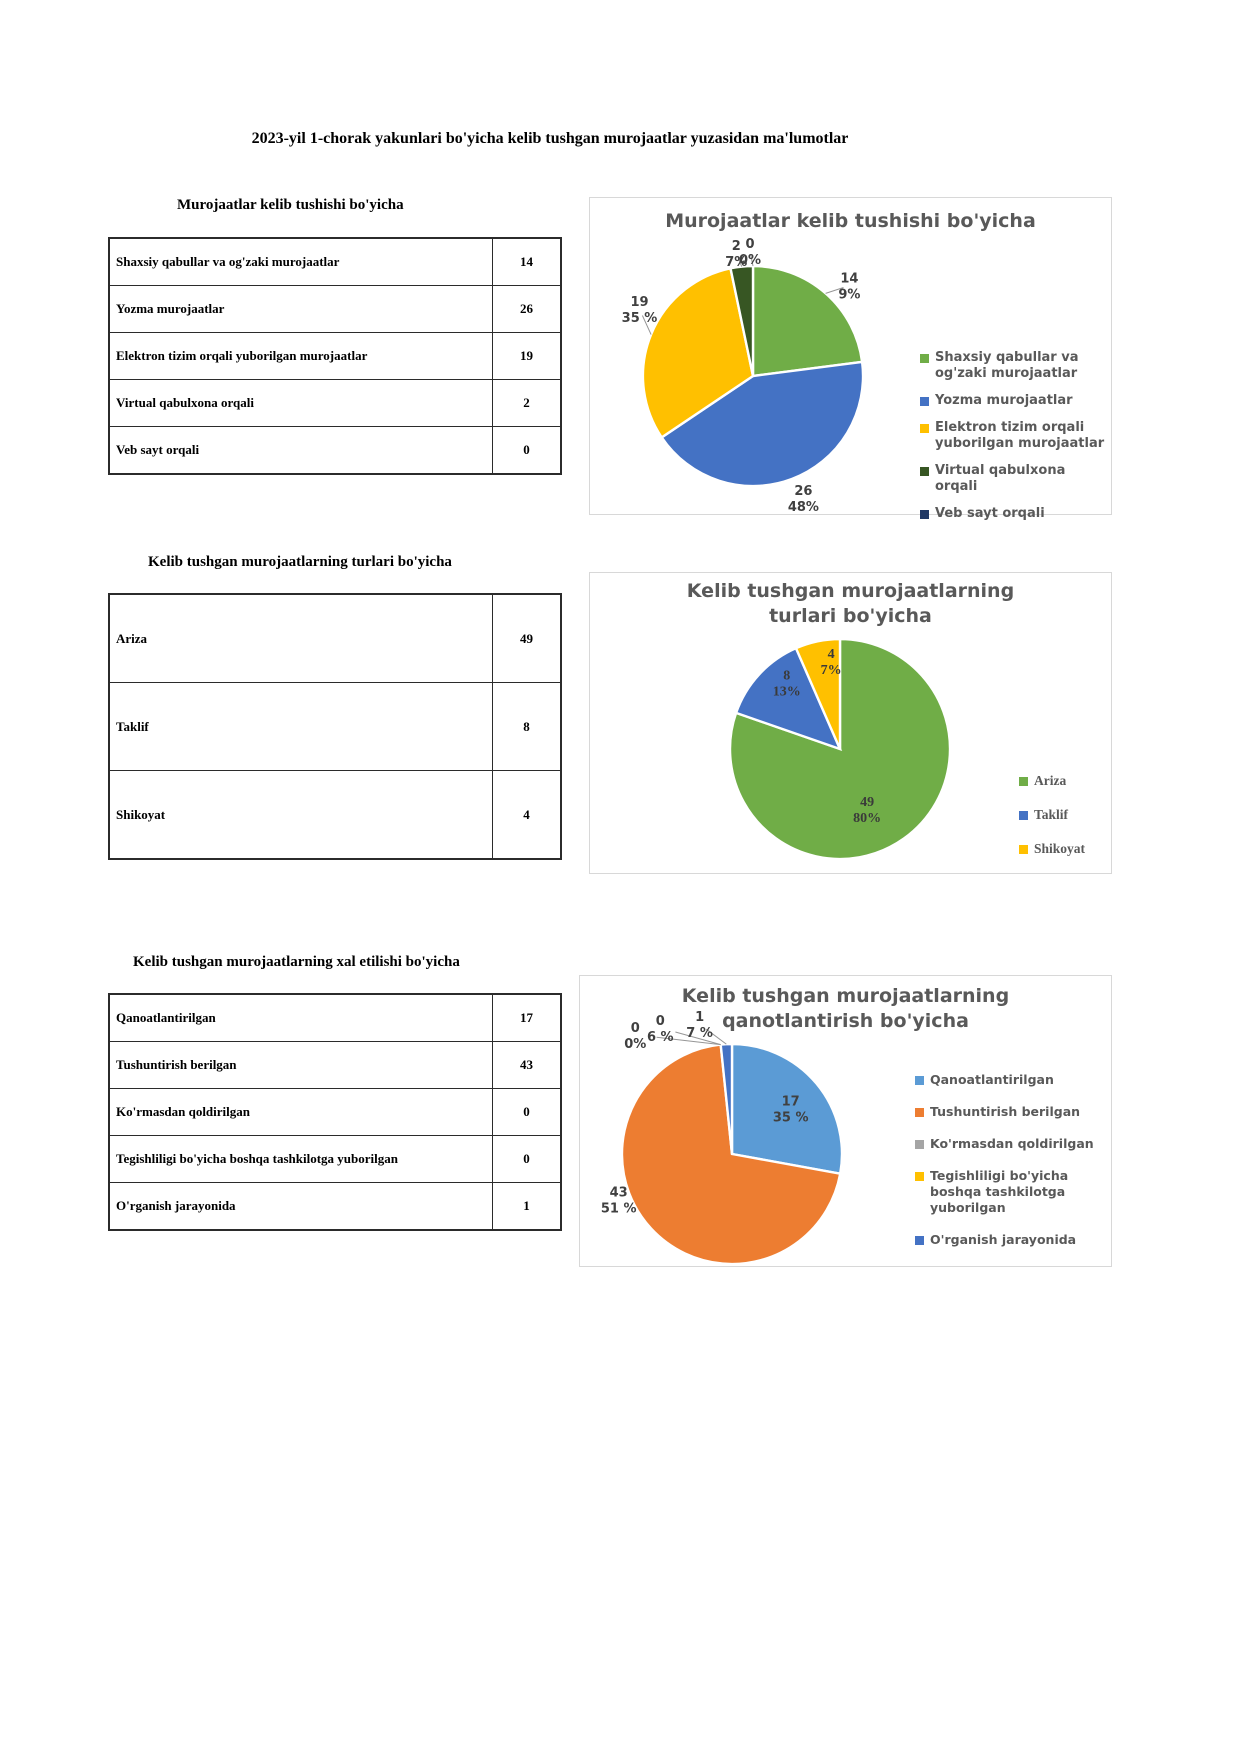  I want to click on legend-label: O'rganish jarayonida, so click(1003, 1239).